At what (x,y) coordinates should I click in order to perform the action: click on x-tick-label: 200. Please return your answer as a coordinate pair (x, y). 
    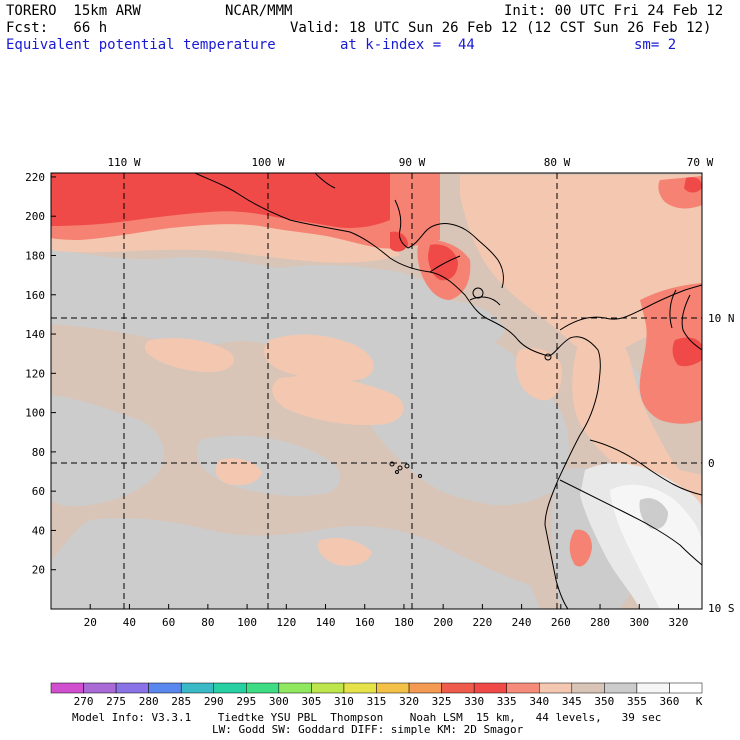
    Looking at the image, I should click on (443, 622).